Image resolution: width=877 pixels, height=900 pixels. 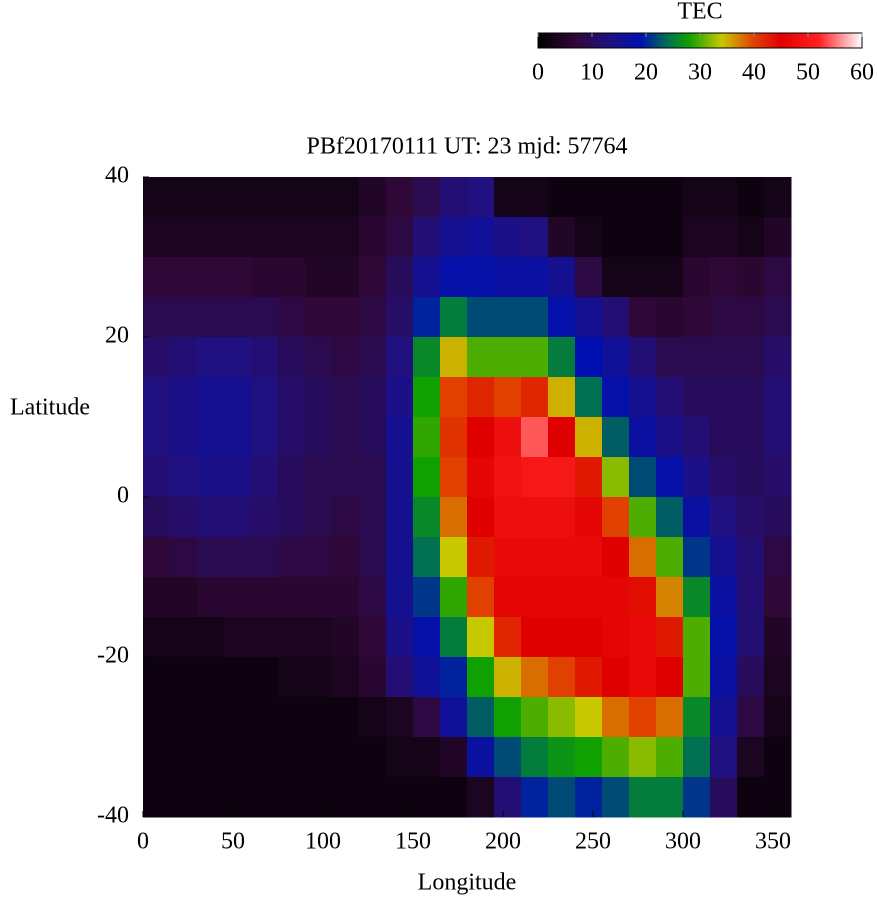 I want to click on x-tick-label: 300, so click(x=683, y=842).